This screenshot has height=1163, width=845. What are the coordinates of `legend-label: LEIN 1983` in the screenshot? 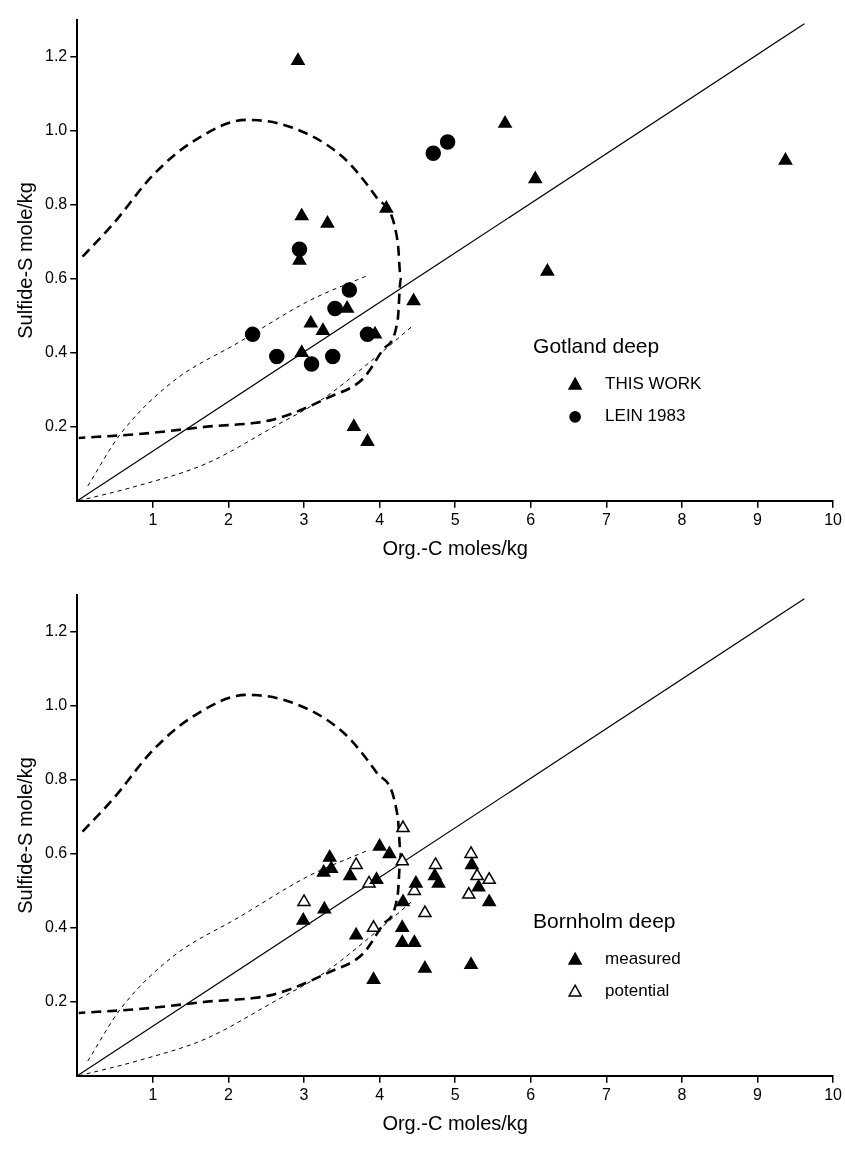 It's located at (645, 416).